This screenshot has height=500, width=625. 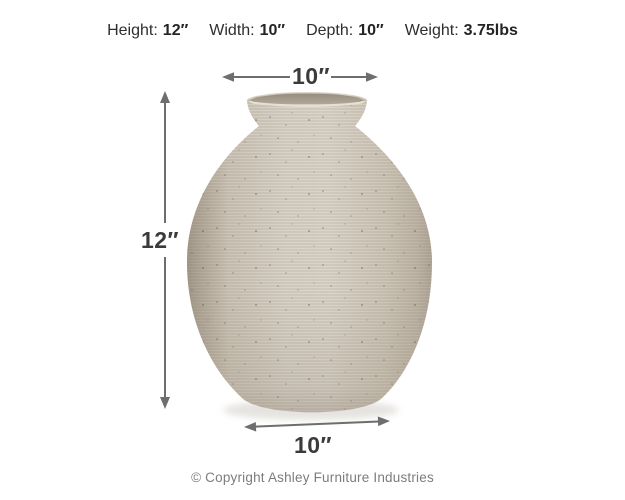 What do you see at coordinates (272, 30) in the screenshot?
I see `spec-width-value: 10″` at bounding box center [272, 30].